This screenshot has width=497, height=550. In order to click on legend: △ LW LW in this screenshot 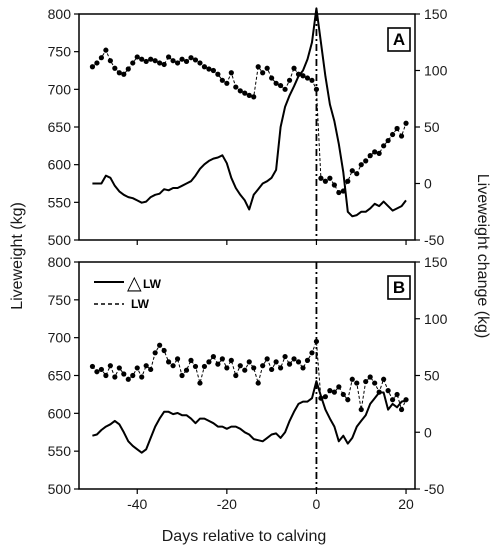, I will do `click(128, 291)`.